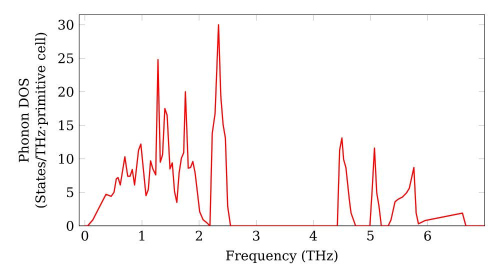 This screenshot has width=500, height=280. Describe the element at coordinates (70, 225) in the screenshot. I see `y-tick-label: 0` at that location.